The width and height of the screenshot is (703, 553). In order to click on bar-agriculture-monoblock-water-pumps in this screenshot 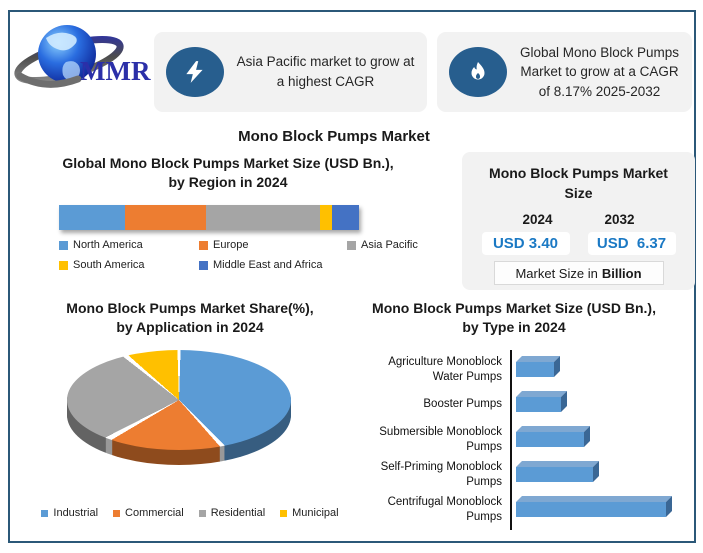, I will do `click(538, 366)`.